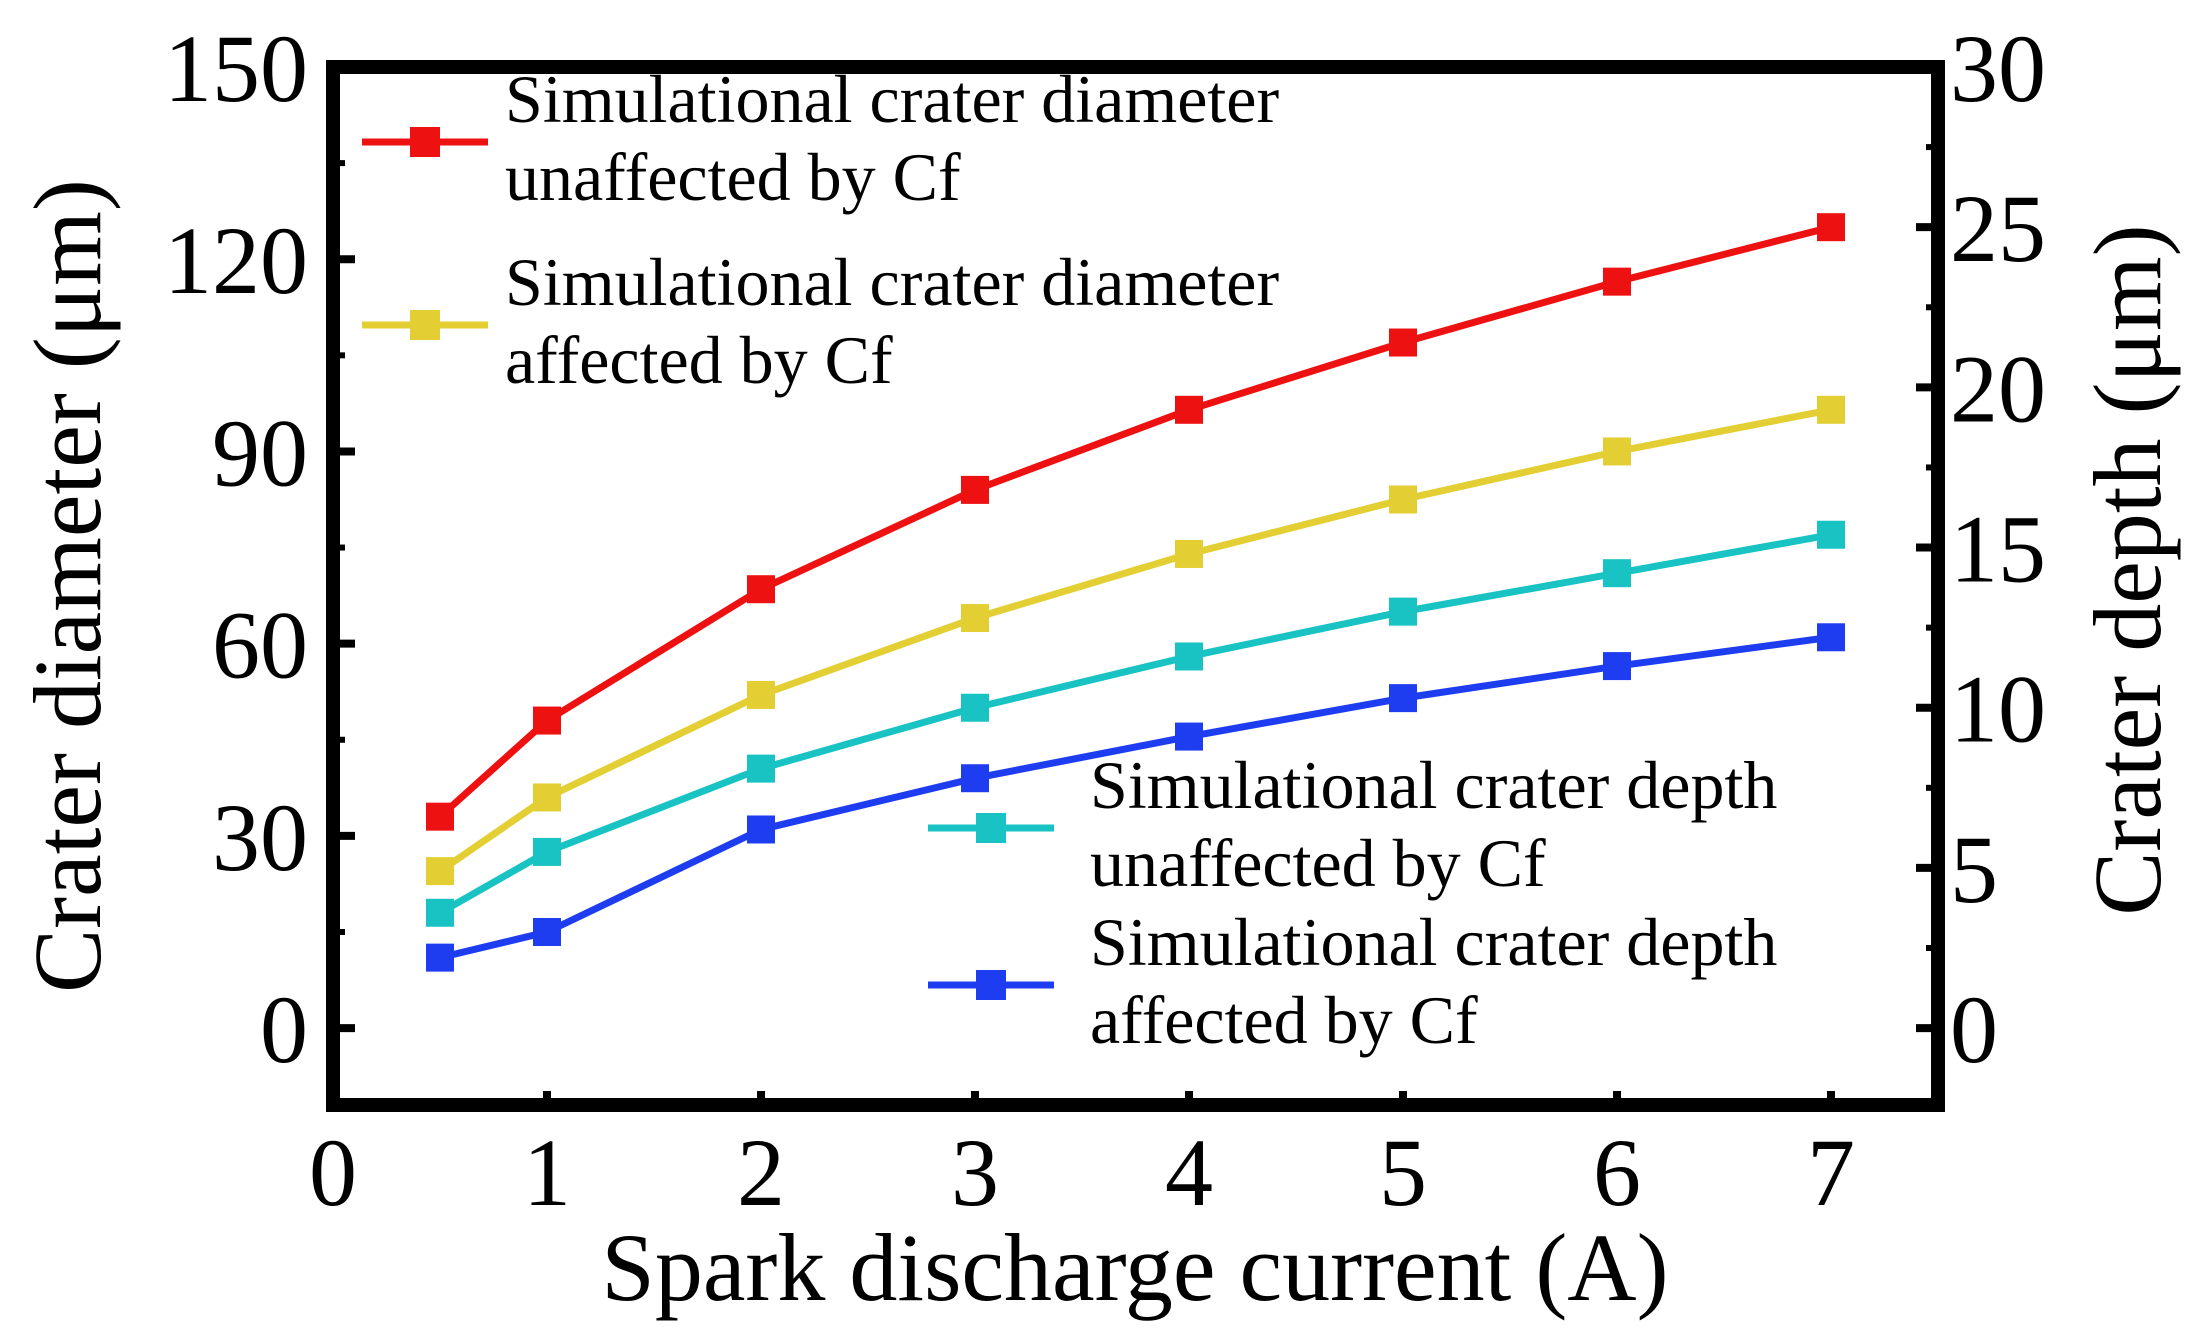  Describe the element at coordinates (547, 1172) in the screenshot. I see `x-tick-label: 1` at that location.